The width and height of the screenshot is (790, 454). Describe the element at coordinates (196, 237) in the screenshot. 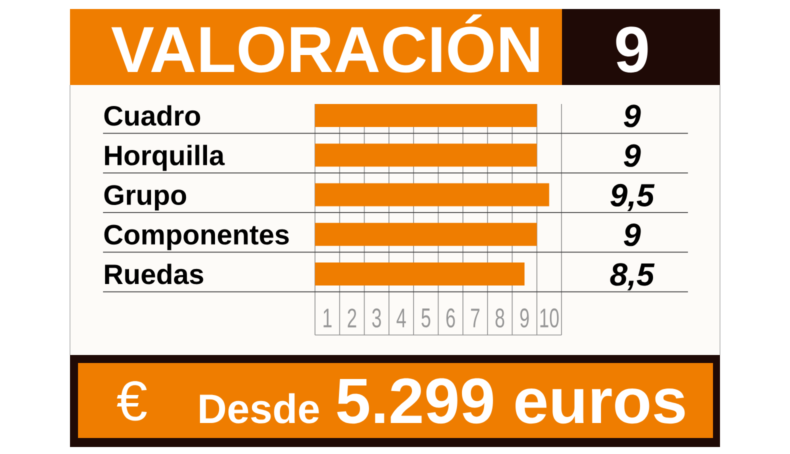

I see `y-tick-label: Componentes` at that location.